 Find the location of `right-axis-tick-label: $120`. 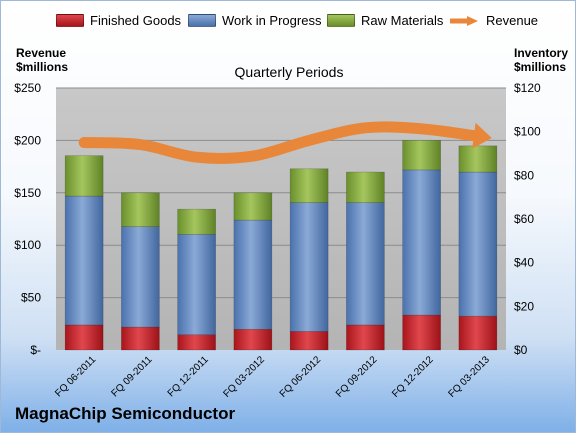

right-axis-tick-label: $120 is located at coordinates (527, 88).